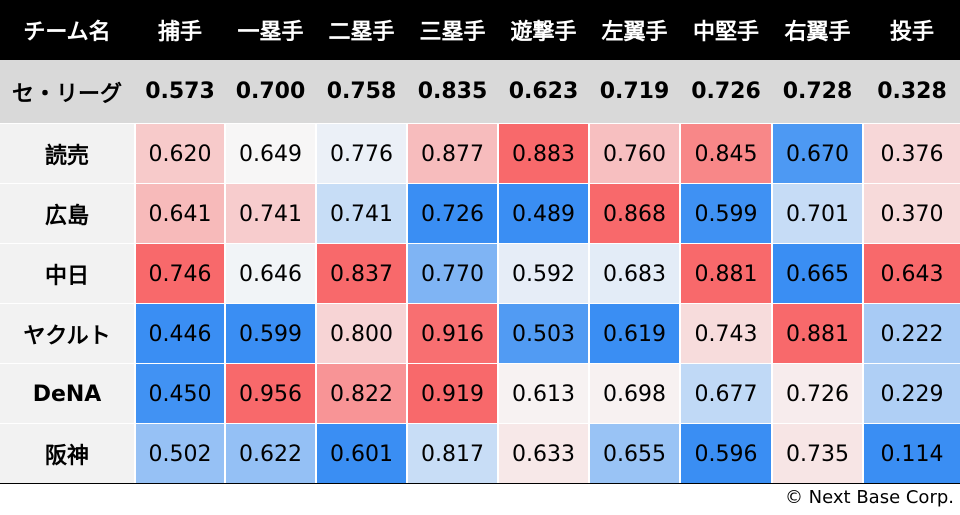 This screenshot has height=515, width=960. I want to click on header-row: チーム名 捕手 一塁手 二塁手 三塁手 遊撃手 左翼手 中堅手 右翼手 投手, so click(480, 30).